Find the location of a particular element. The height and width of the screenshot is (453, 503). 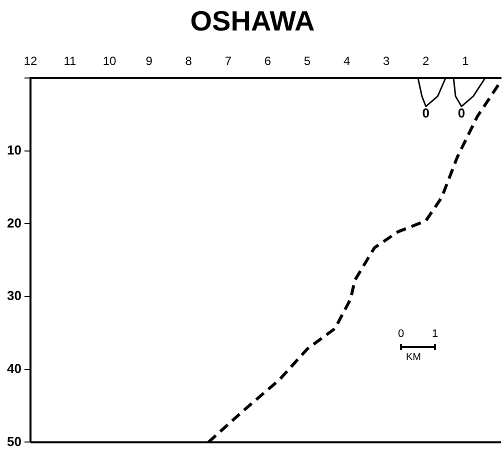

x-tick-label: 11 is located at coordinates (70, 61).